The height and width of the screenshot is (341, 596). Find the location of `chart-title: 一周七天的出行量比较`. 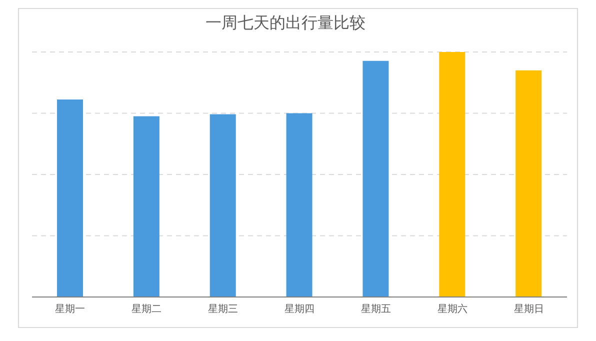

chart-title: 一周七天的出行量比较 is located at coordinates (285, 23).